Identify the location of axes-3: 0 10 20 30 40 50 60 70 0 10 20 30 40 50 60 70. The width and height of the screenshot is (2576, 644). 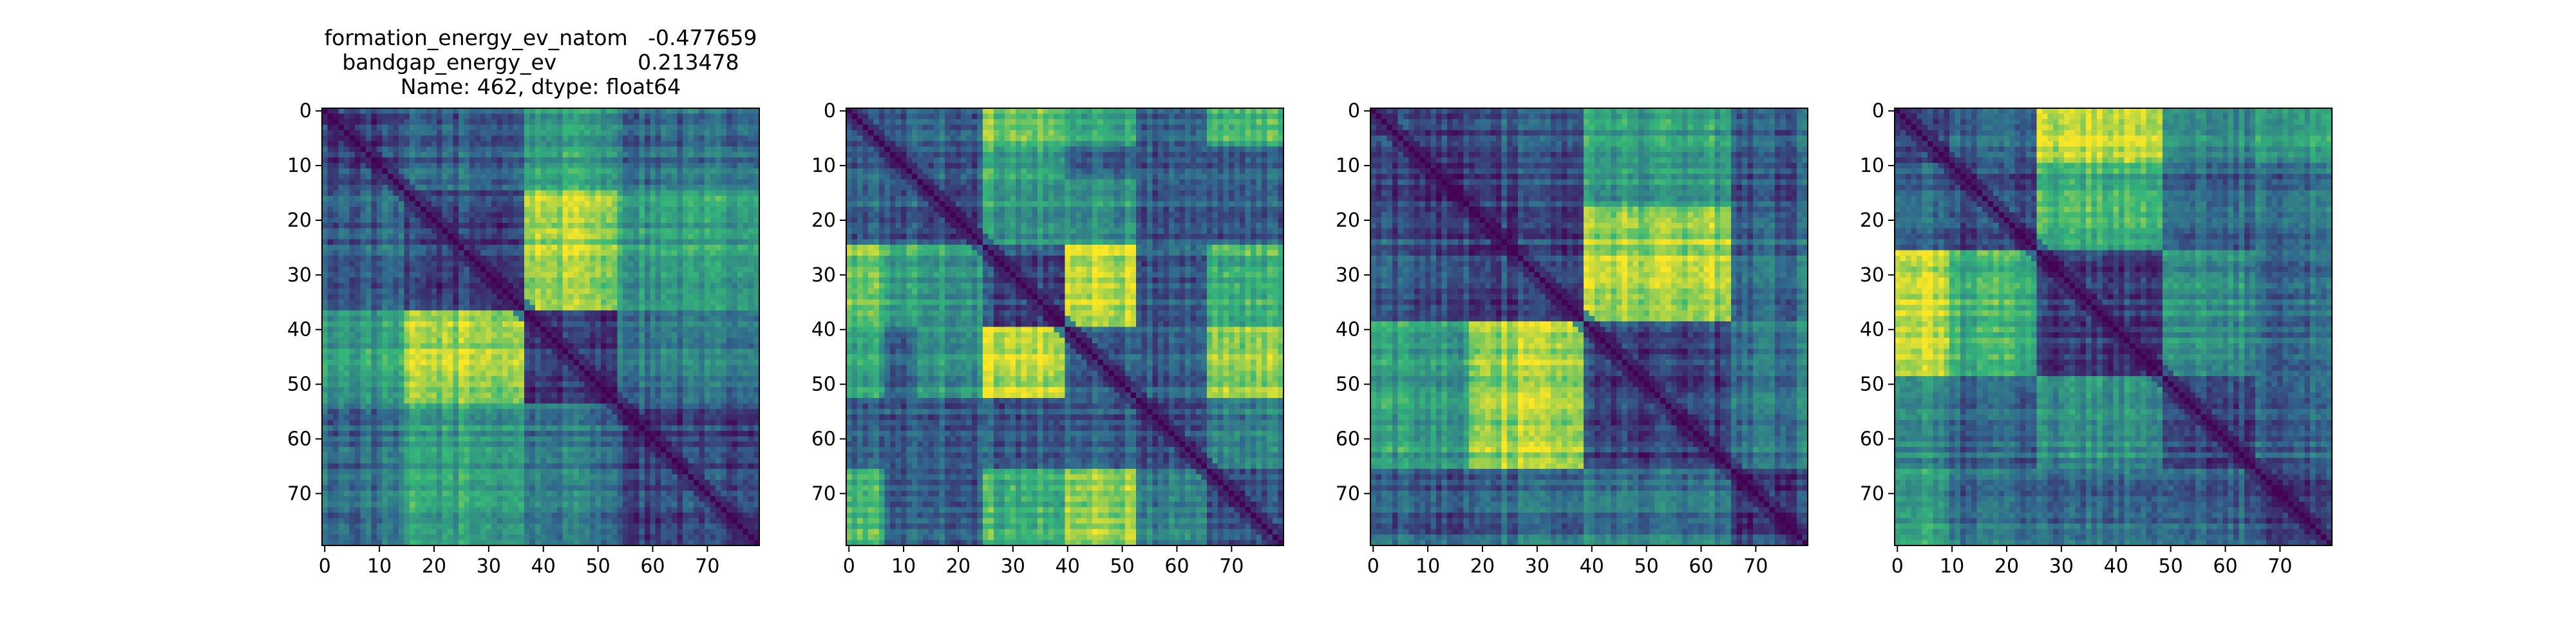
(1572, 339).